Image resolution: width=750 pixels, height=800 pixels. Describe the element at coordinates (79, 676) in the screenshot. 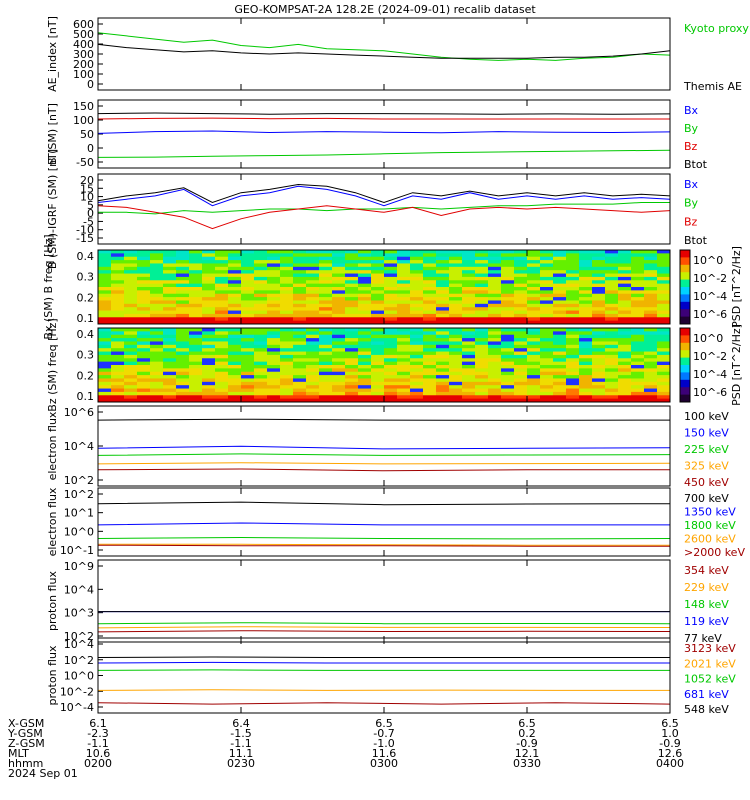

I see `y-tick-label: 10^0` at that location.